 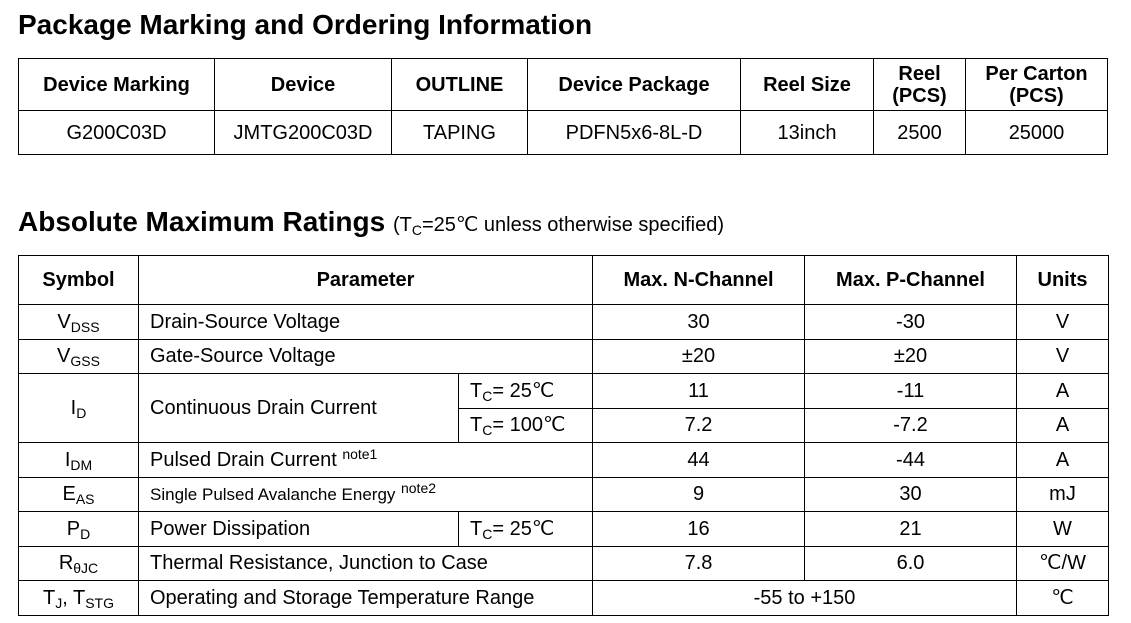 I want to click on units: mJ, so click(x=1062, y=494).